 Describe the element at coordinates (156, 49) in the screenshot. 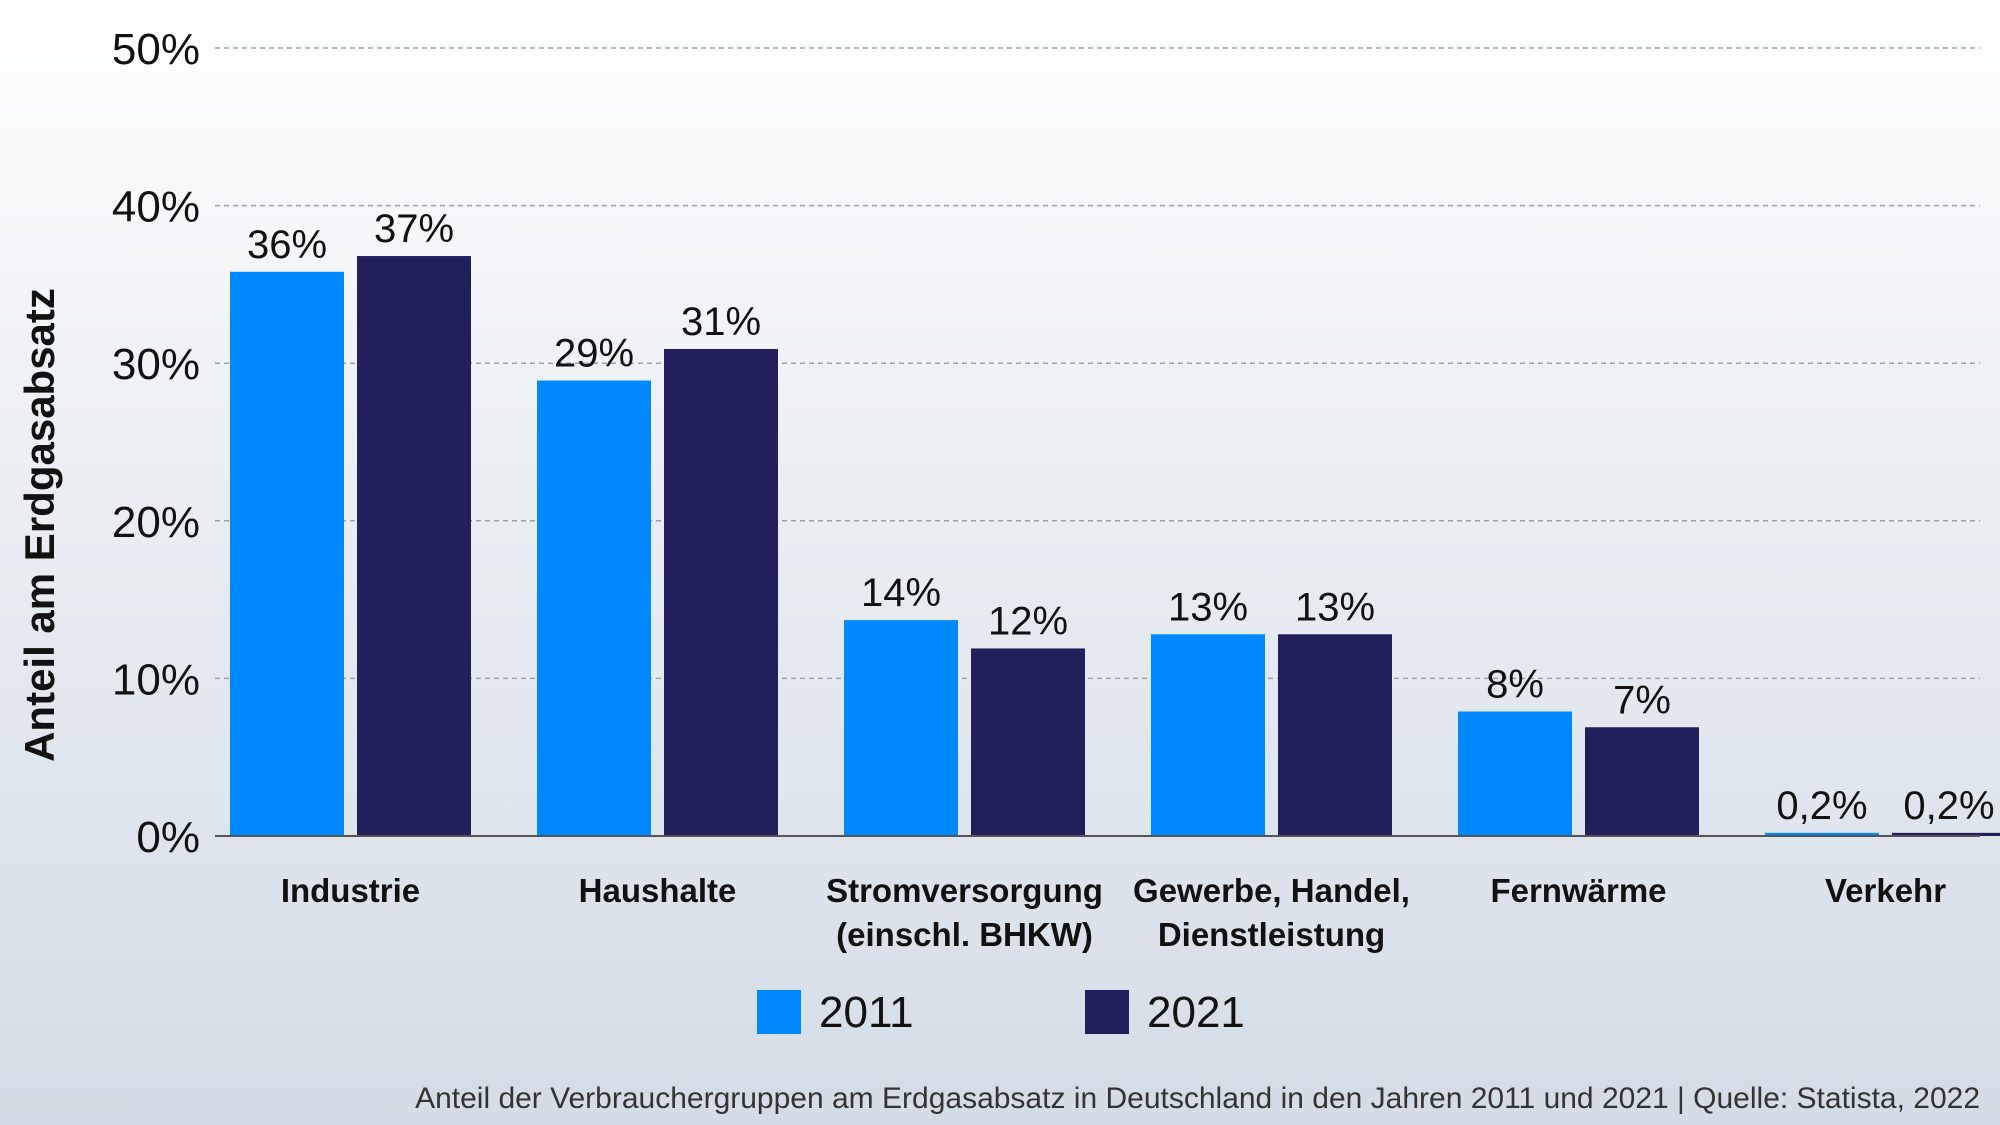

I see `y-tick-label: 50%` at that location.